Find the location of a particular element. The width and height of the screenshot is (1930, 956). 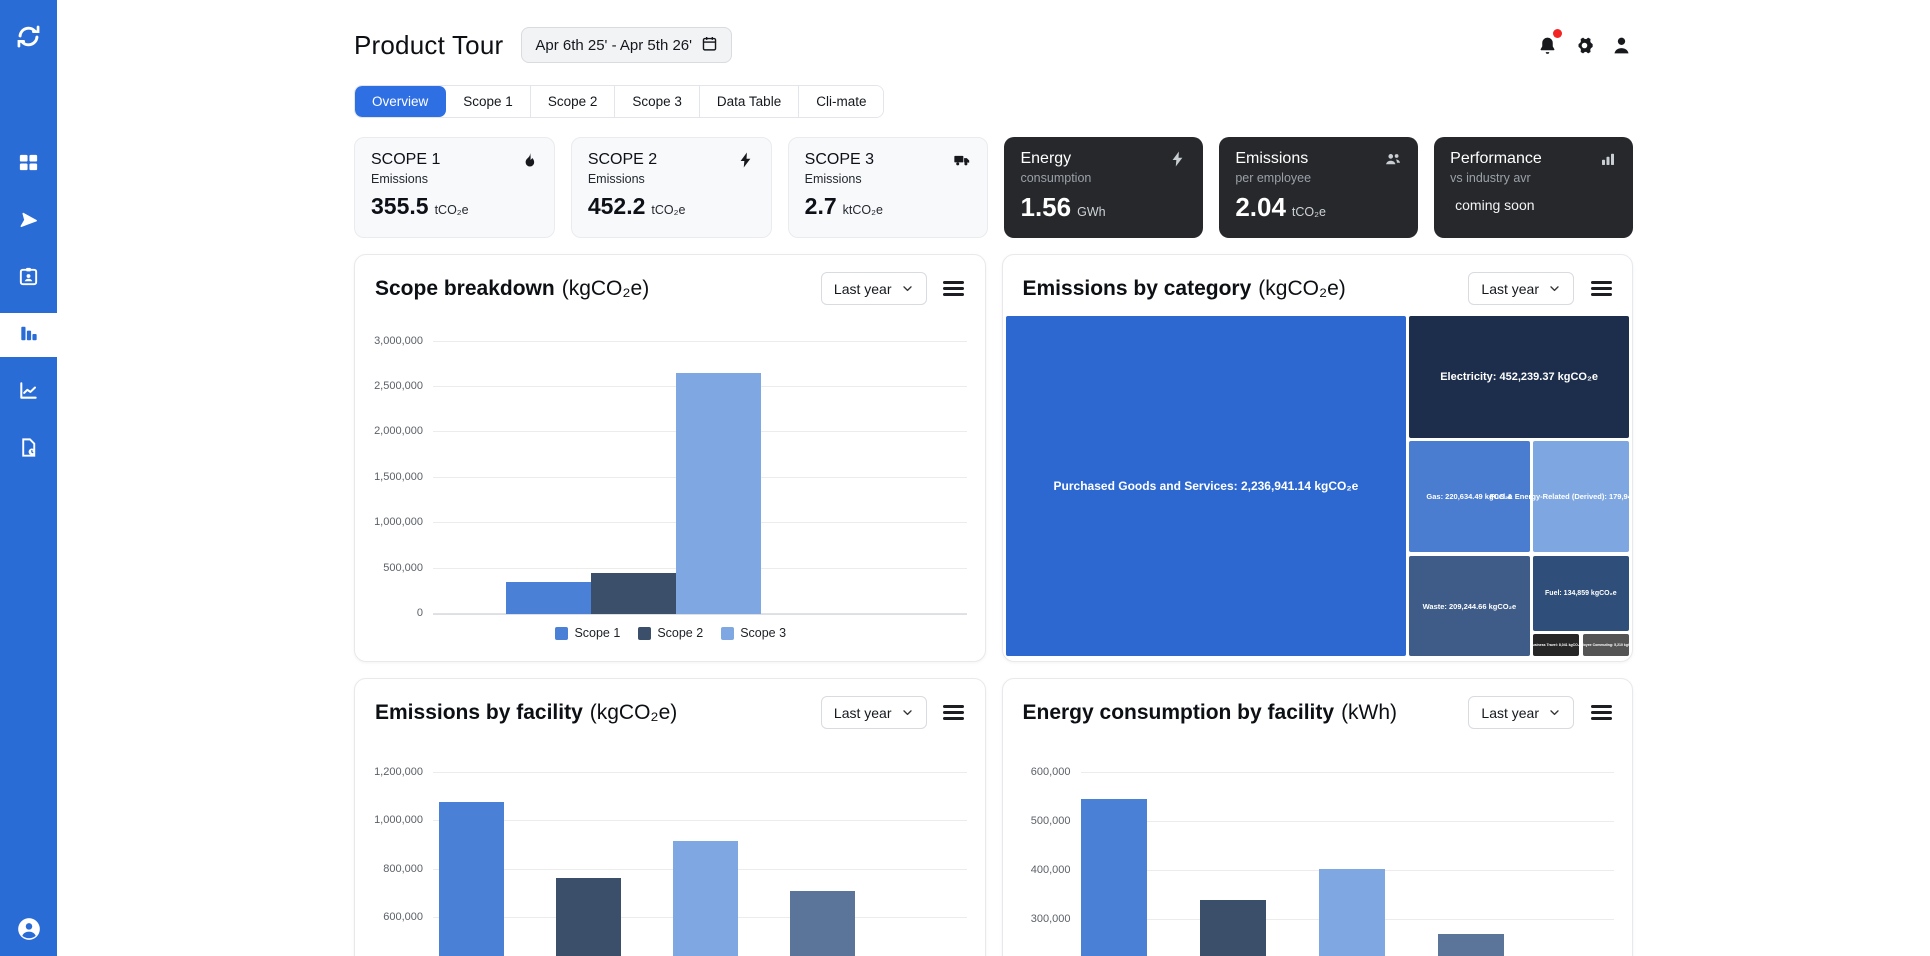

kpi-value: 452.2 is located at coordinates (616, 206).